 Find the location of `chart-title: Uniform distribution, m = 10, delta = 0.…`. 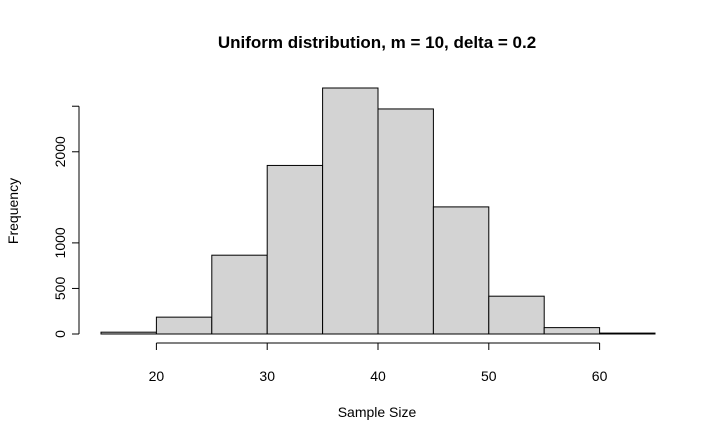

chart-title: Uniform distribution, m = 10, delta = 0.… is located at coordinates (377, 42).